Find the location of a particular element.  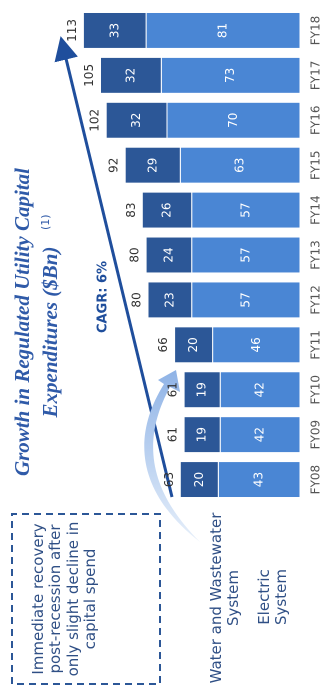

x-tick-label: FY16 is located at coordinates (316, 121).